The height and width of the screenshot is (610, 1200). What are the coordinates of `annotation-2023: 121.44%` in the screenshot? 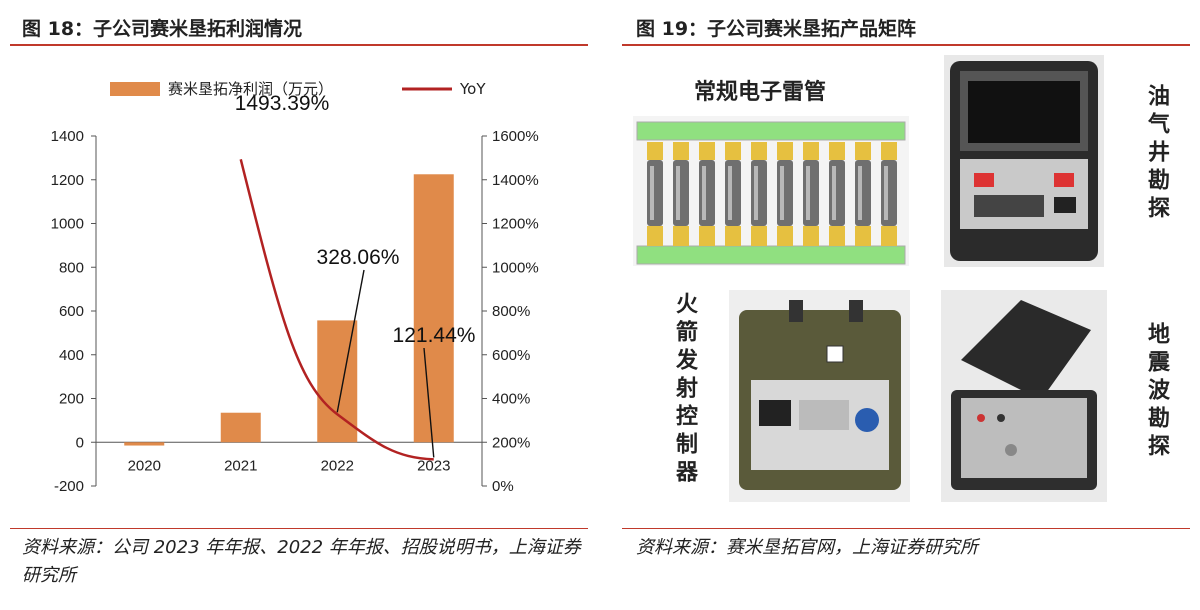 It's located at (434, 335).